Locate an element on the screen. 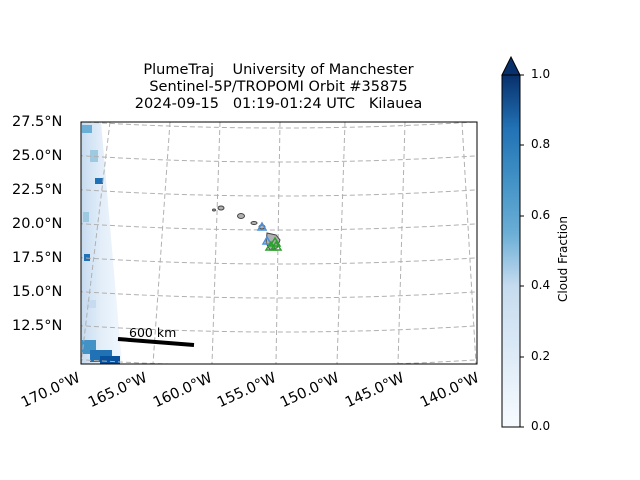  colorbar-tick-label: 1.0 is located at coordinates (541, 74).